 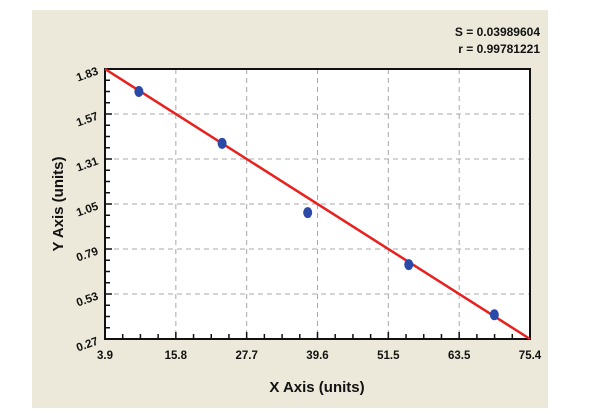 What do you see at coordinates (459, 356) in the screenshot?
I see `x-tick-label: 63.5` at bounding box center [459, 356].